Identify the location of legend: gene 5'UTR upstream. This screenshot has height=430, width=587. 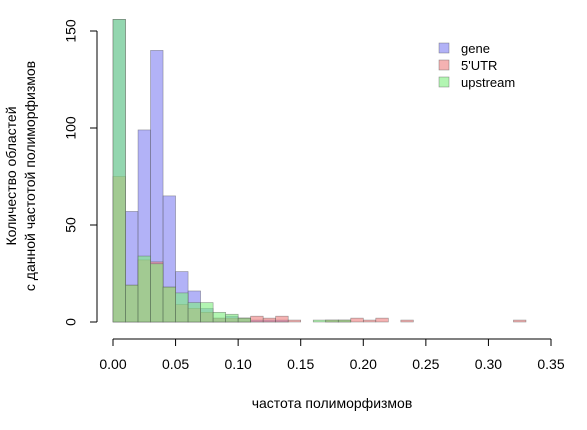
(477, 65).